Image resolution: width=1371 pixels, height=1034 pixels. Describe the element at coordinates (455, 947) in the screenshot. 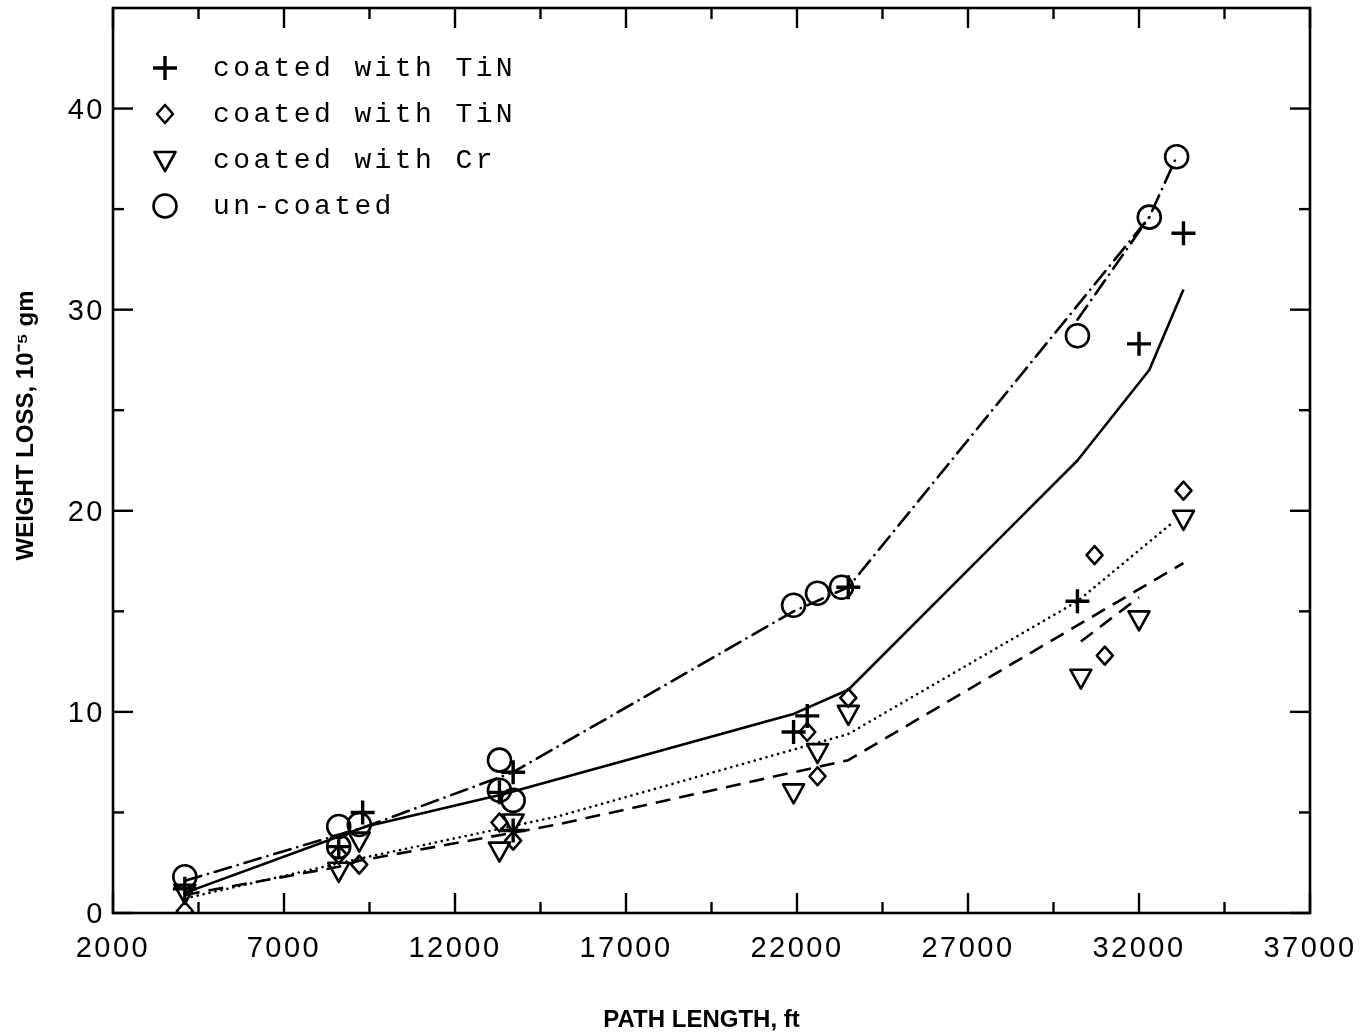

I see `x-tick-label: 12000` at that location.